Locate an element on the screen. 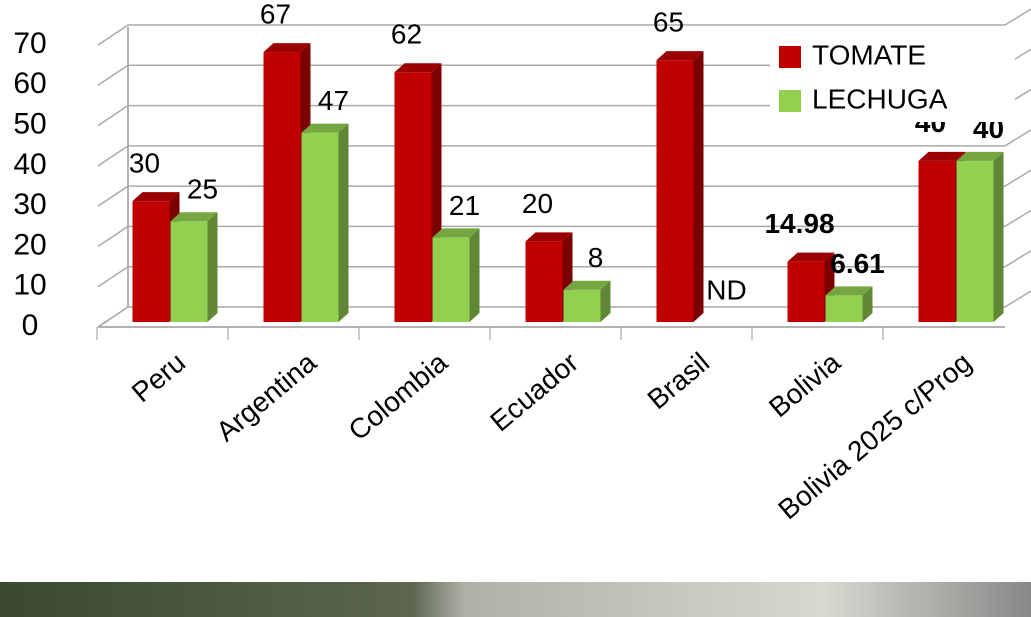 The width and height of the screenshot is (1031, 617). value-label: 62 is located at coordinates (406, 34).